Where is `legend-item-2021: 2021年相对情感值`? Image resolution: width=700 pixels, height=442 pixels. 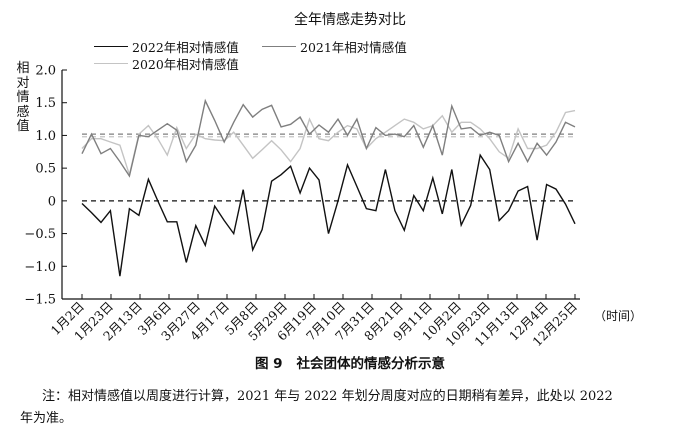
legend-item-2021: 2021年相对情感值 is located at coordinates (334, 46).